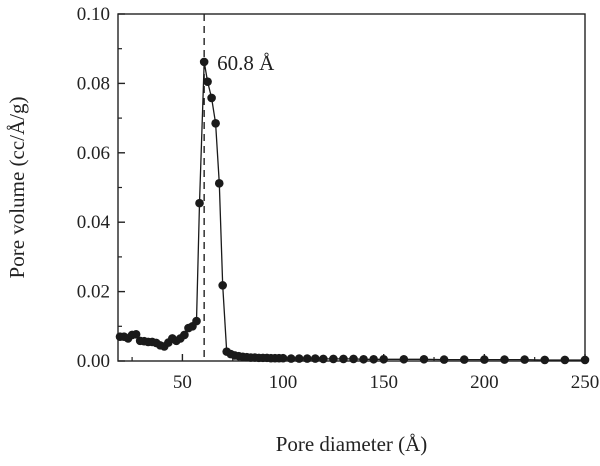 This screenshot has width=600, height=466. What do you see at coordinates (352, 444) in the screenshot?
I see `x-axis-title: Pore diameter (Å)` at bounding box center [352, 444].